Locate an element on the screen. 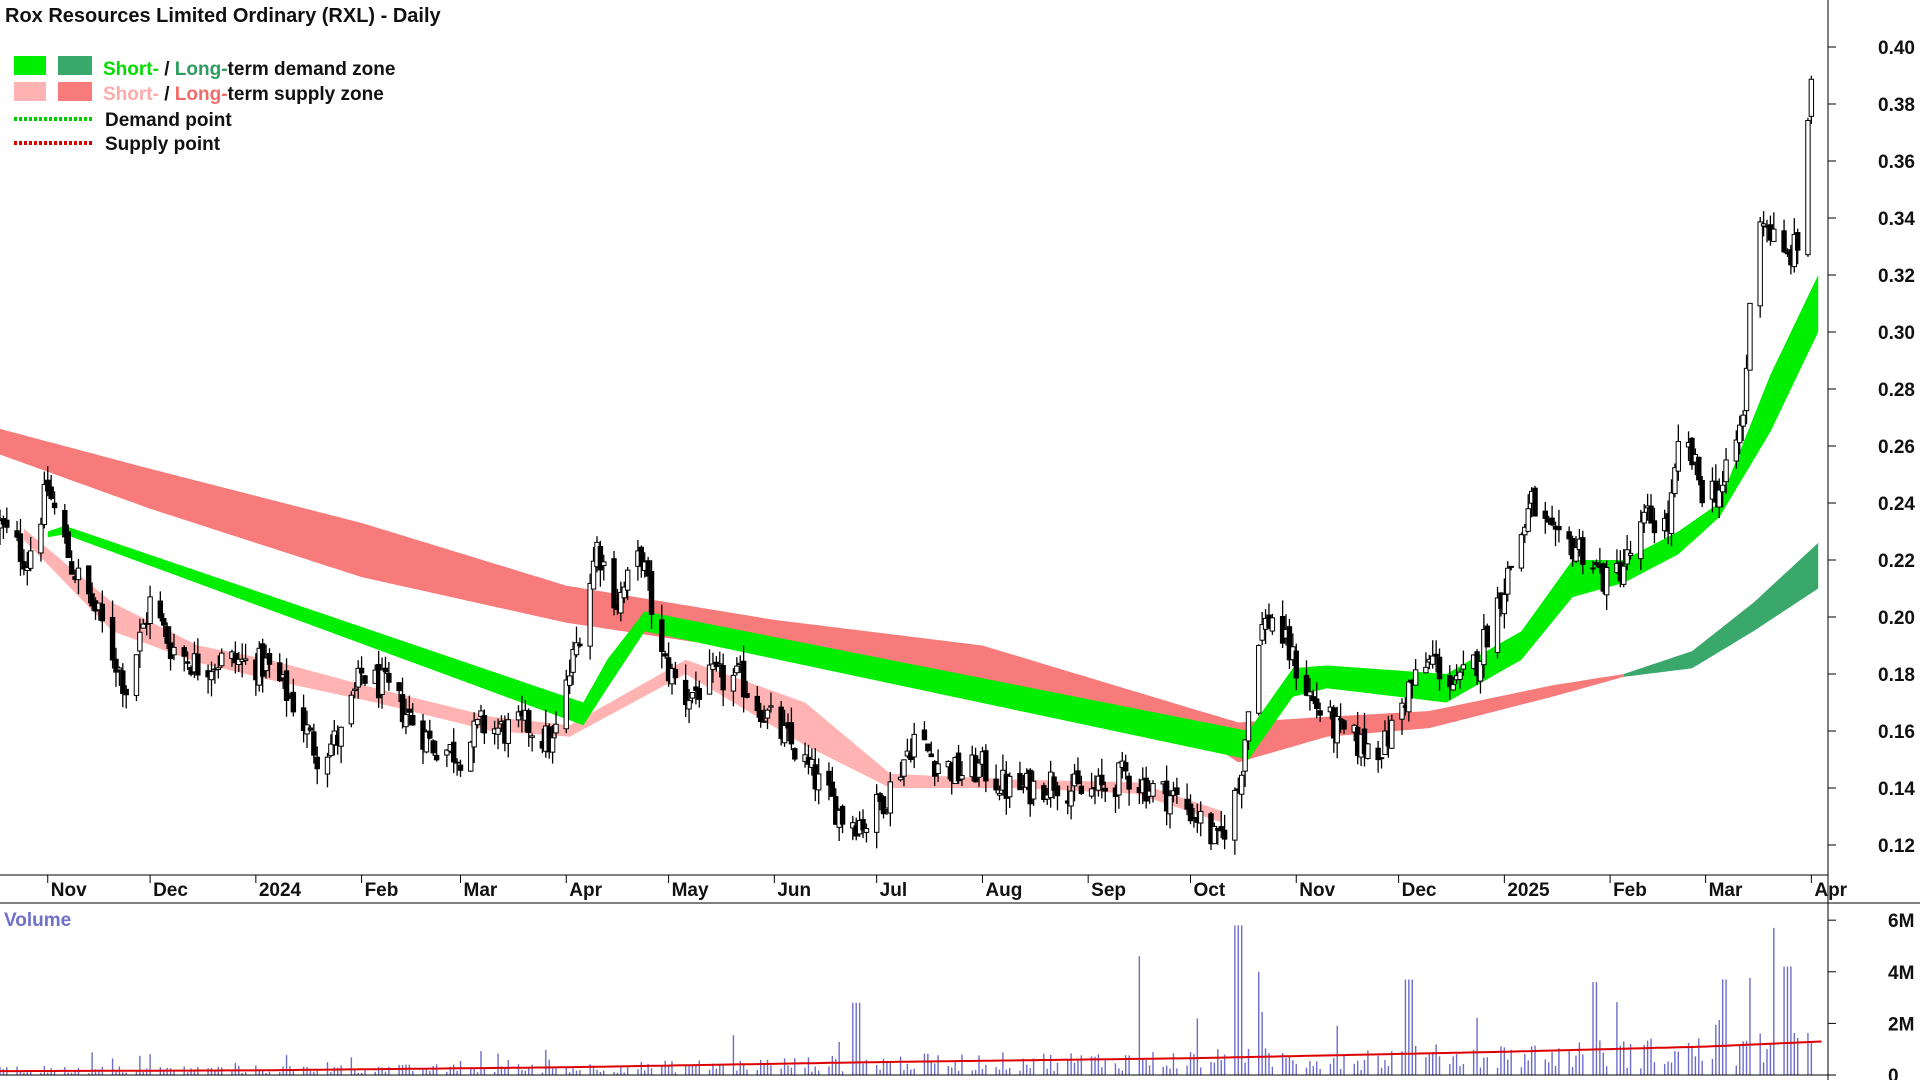  date-tick-label: Jul is located at coordinates (893, 890).